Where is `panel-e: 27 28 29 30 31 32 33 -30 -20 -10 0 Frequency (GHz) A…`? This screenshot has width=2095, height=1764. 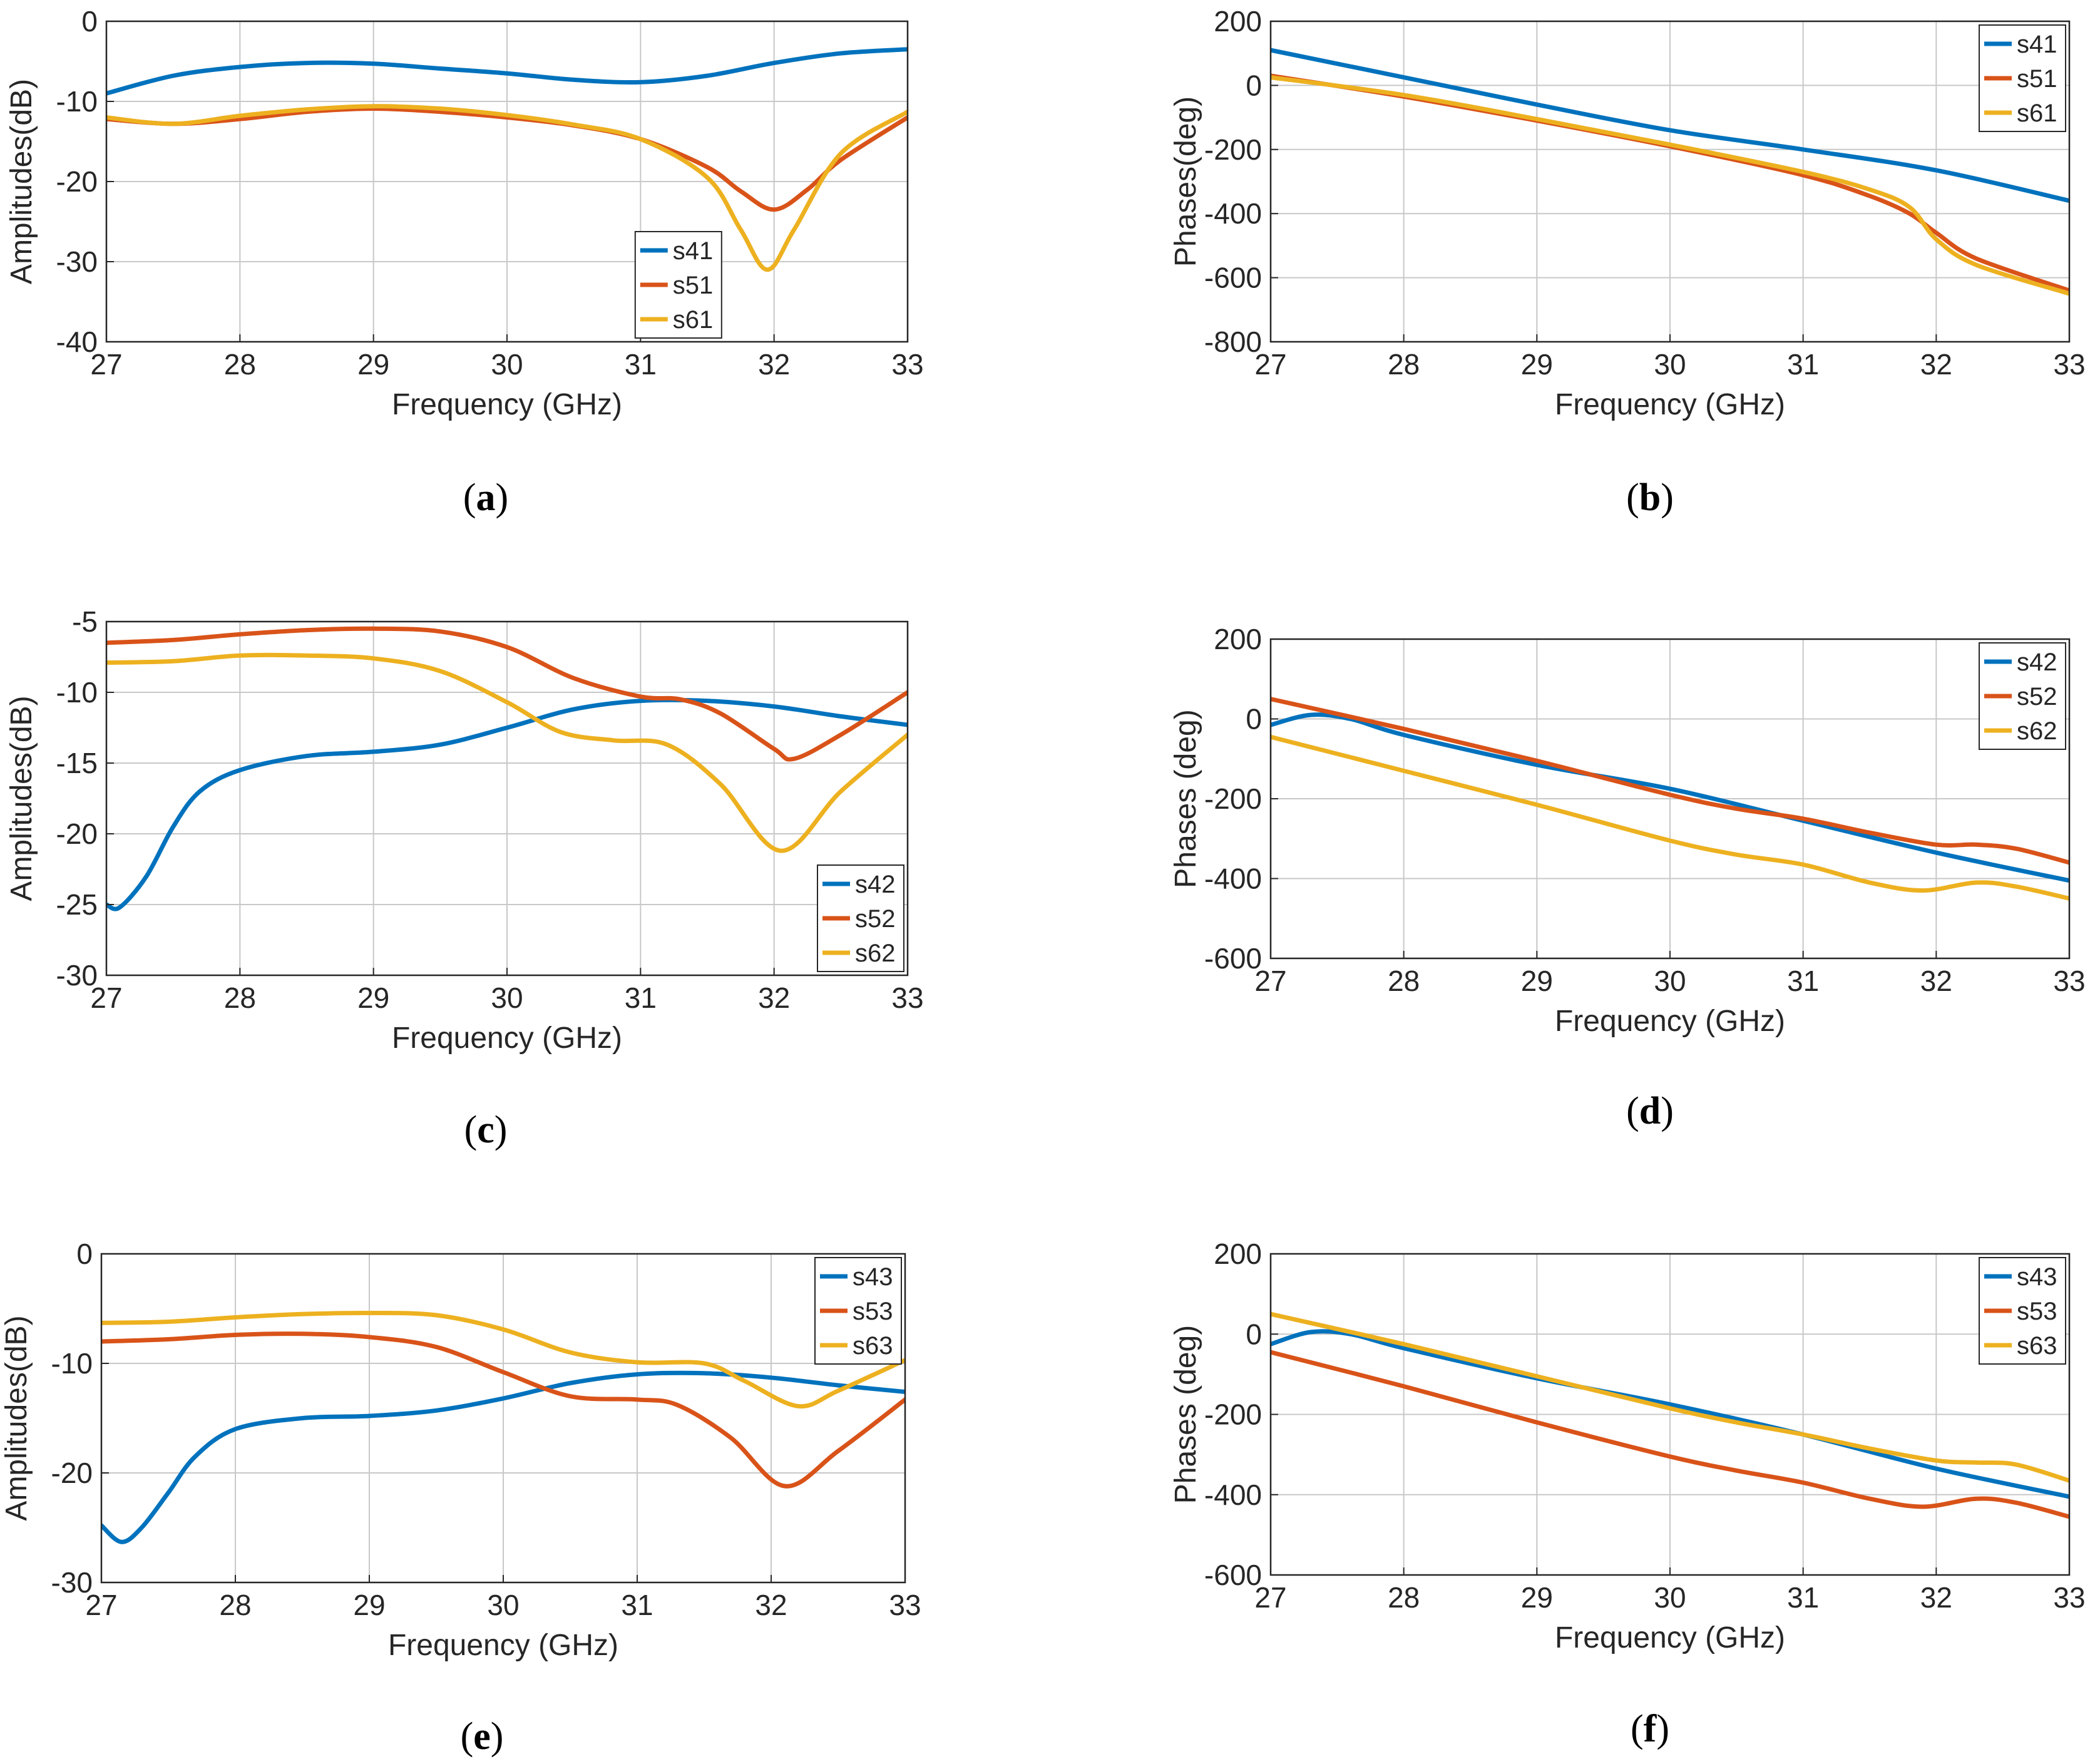 panel-e: 27 28 29 30 31 32 33 -30 -20 -10 0 Frequency (GHz) A… is located at coordinates (460, 1498).